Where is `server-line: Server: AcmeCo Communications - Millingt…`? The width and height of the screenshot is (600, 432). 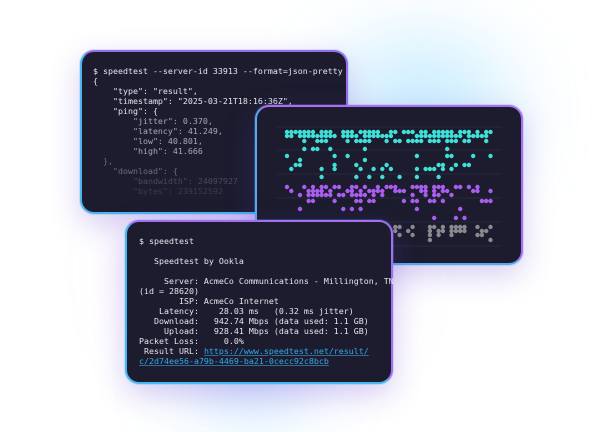
server-line: Server: AcmeCo Communications - Millingt… is located at coordinates (266, 281).